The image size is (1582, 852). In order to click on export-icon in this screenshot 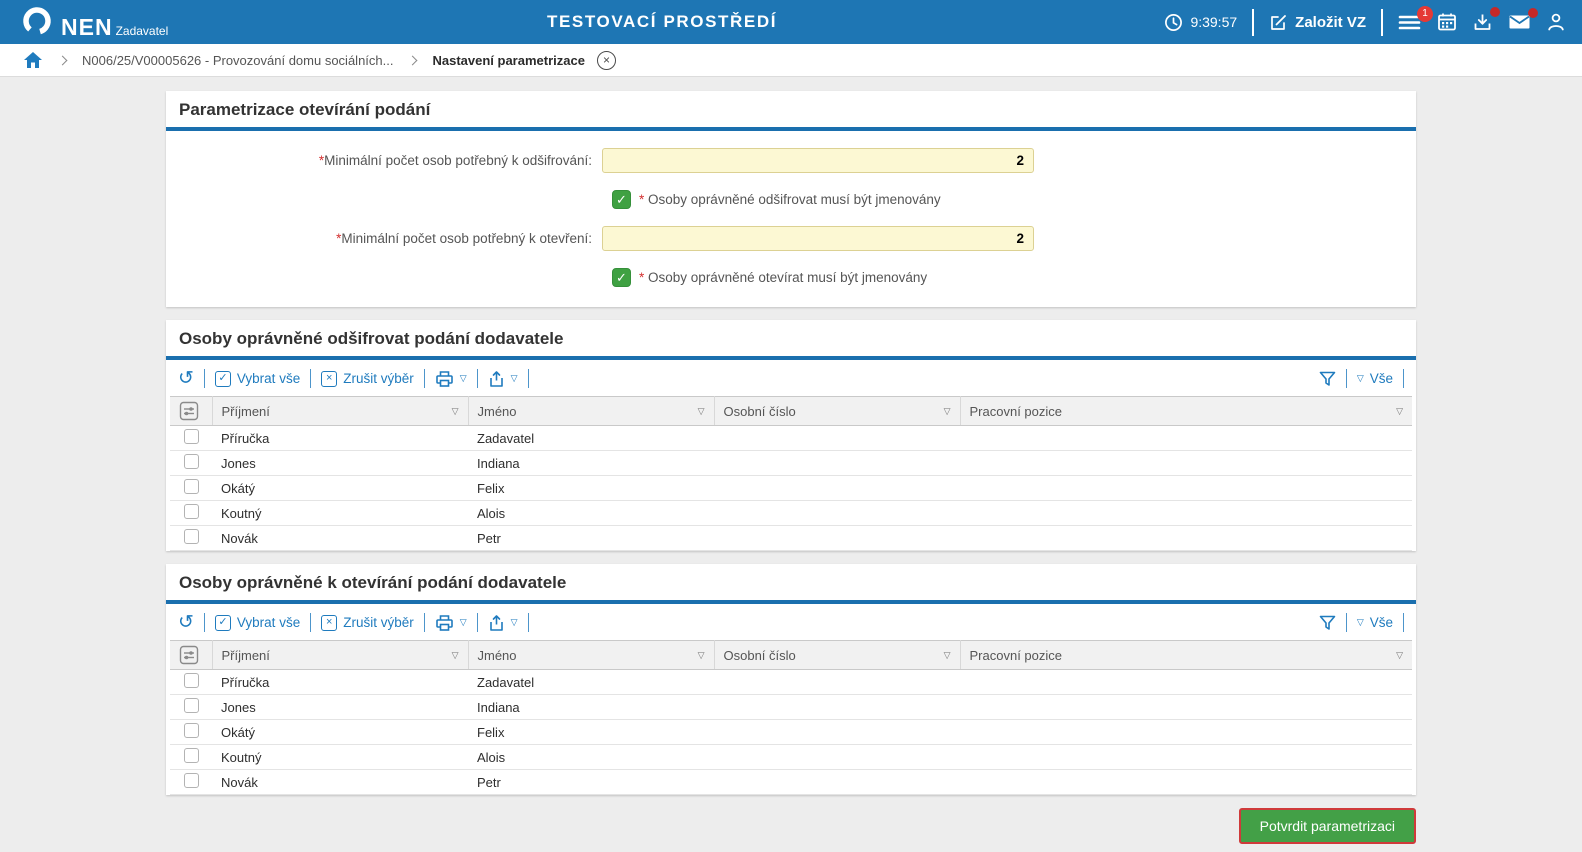, I will do `click(496, 379)`.